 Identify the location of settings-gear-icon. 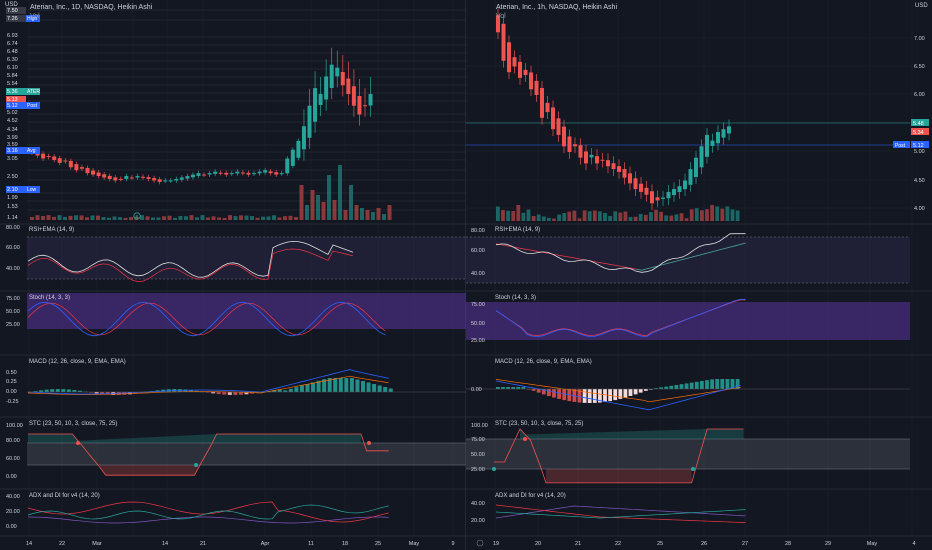
(480, 543).